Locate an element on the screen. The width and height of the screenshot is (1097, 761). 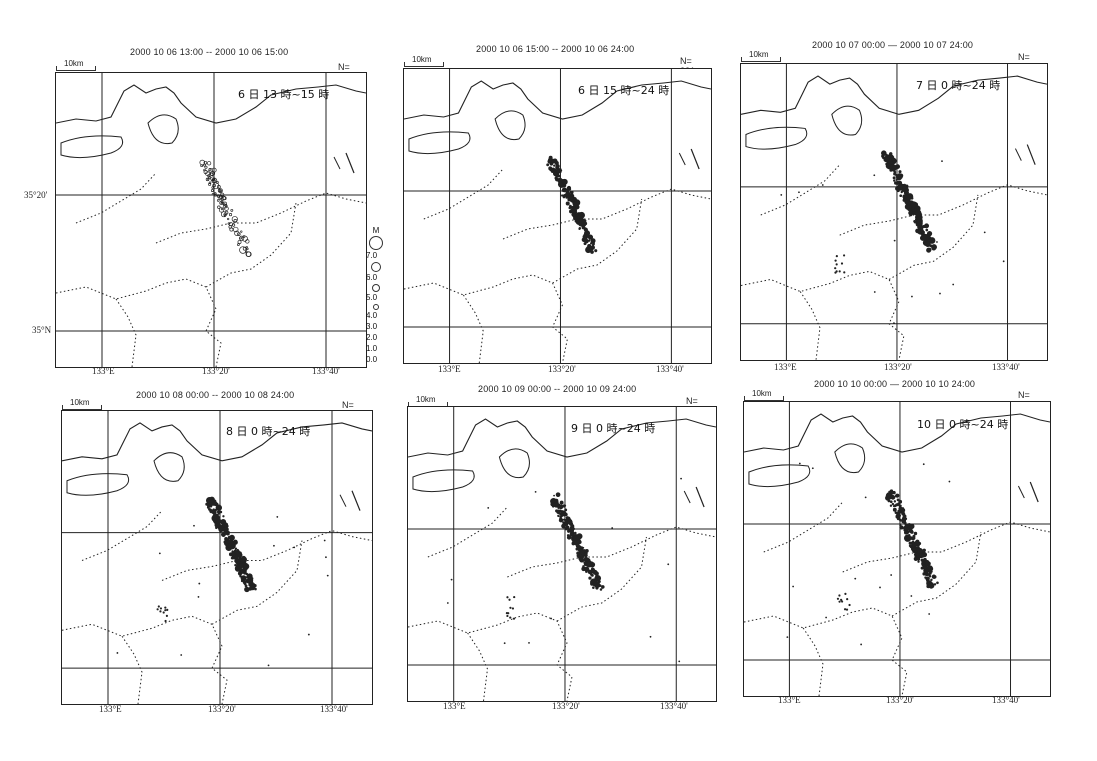
map-svg is located at coordinates (562, 554).